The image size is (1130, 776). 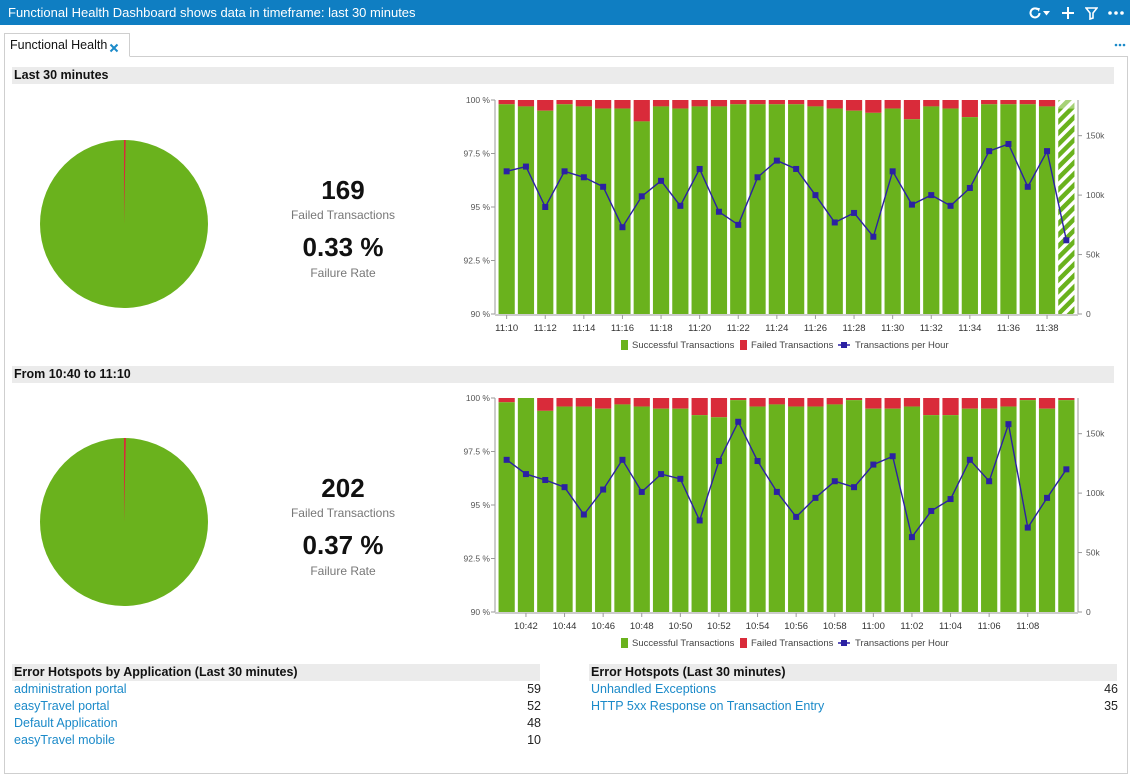 What do you see at coordinates (1088, 314) in the screenshot?
I see `y2-tick-label: 0` at bounding box center [1088, 314].